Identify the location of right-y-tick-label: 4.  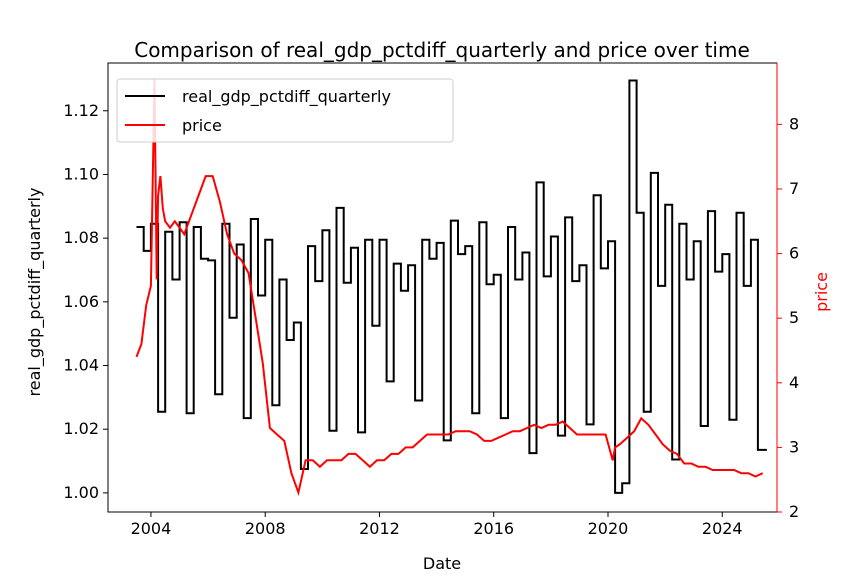
(794, 382).